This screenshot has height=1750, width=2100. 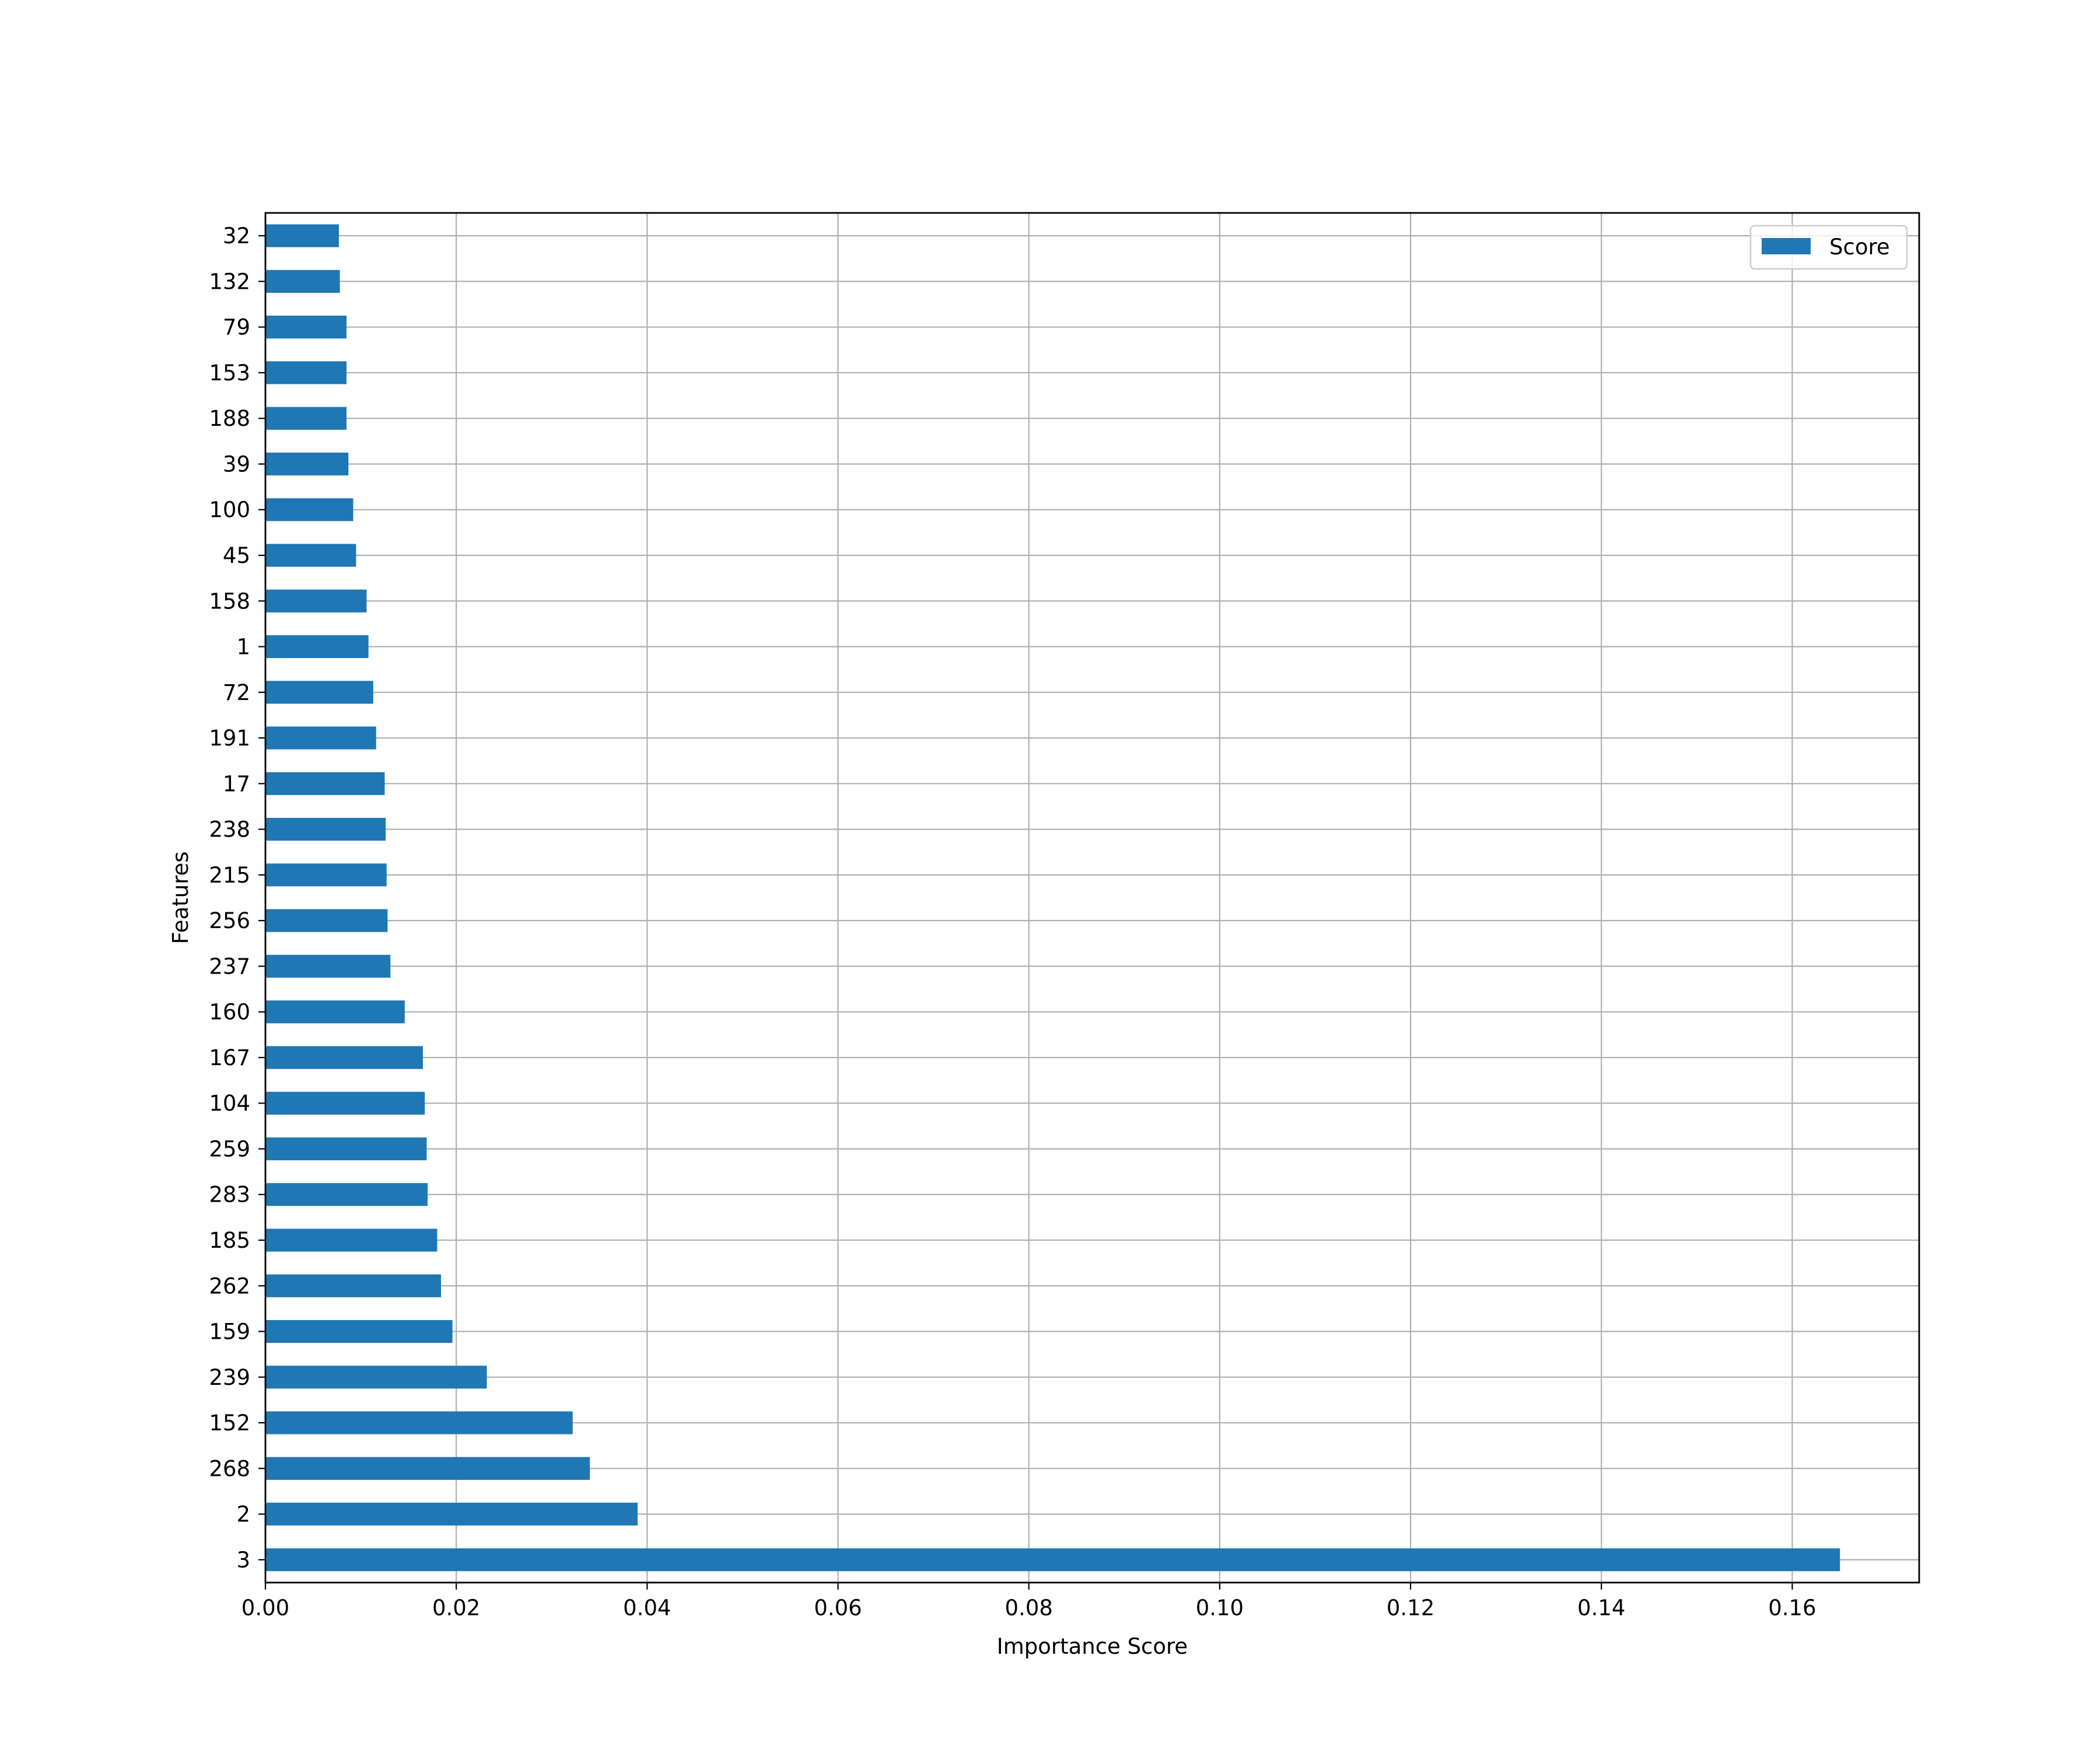 What do you see at coordinates (229, 281) in the screenshot?
I see `y-tick-label: 132` at bounding box center [229, 281].